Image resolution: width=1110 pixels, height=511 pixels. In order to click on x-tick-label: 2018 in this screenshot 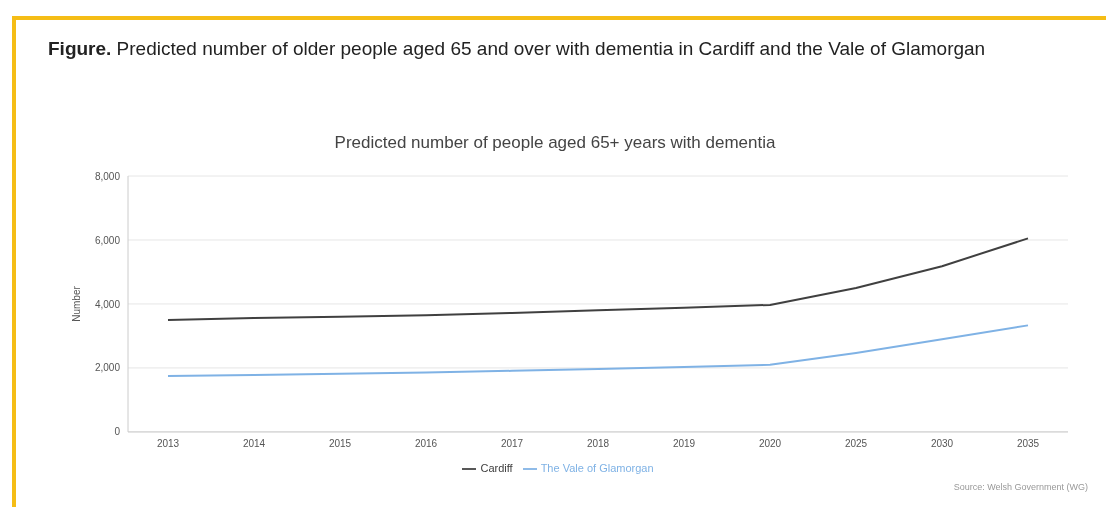, I will do `click(598, 444)`.